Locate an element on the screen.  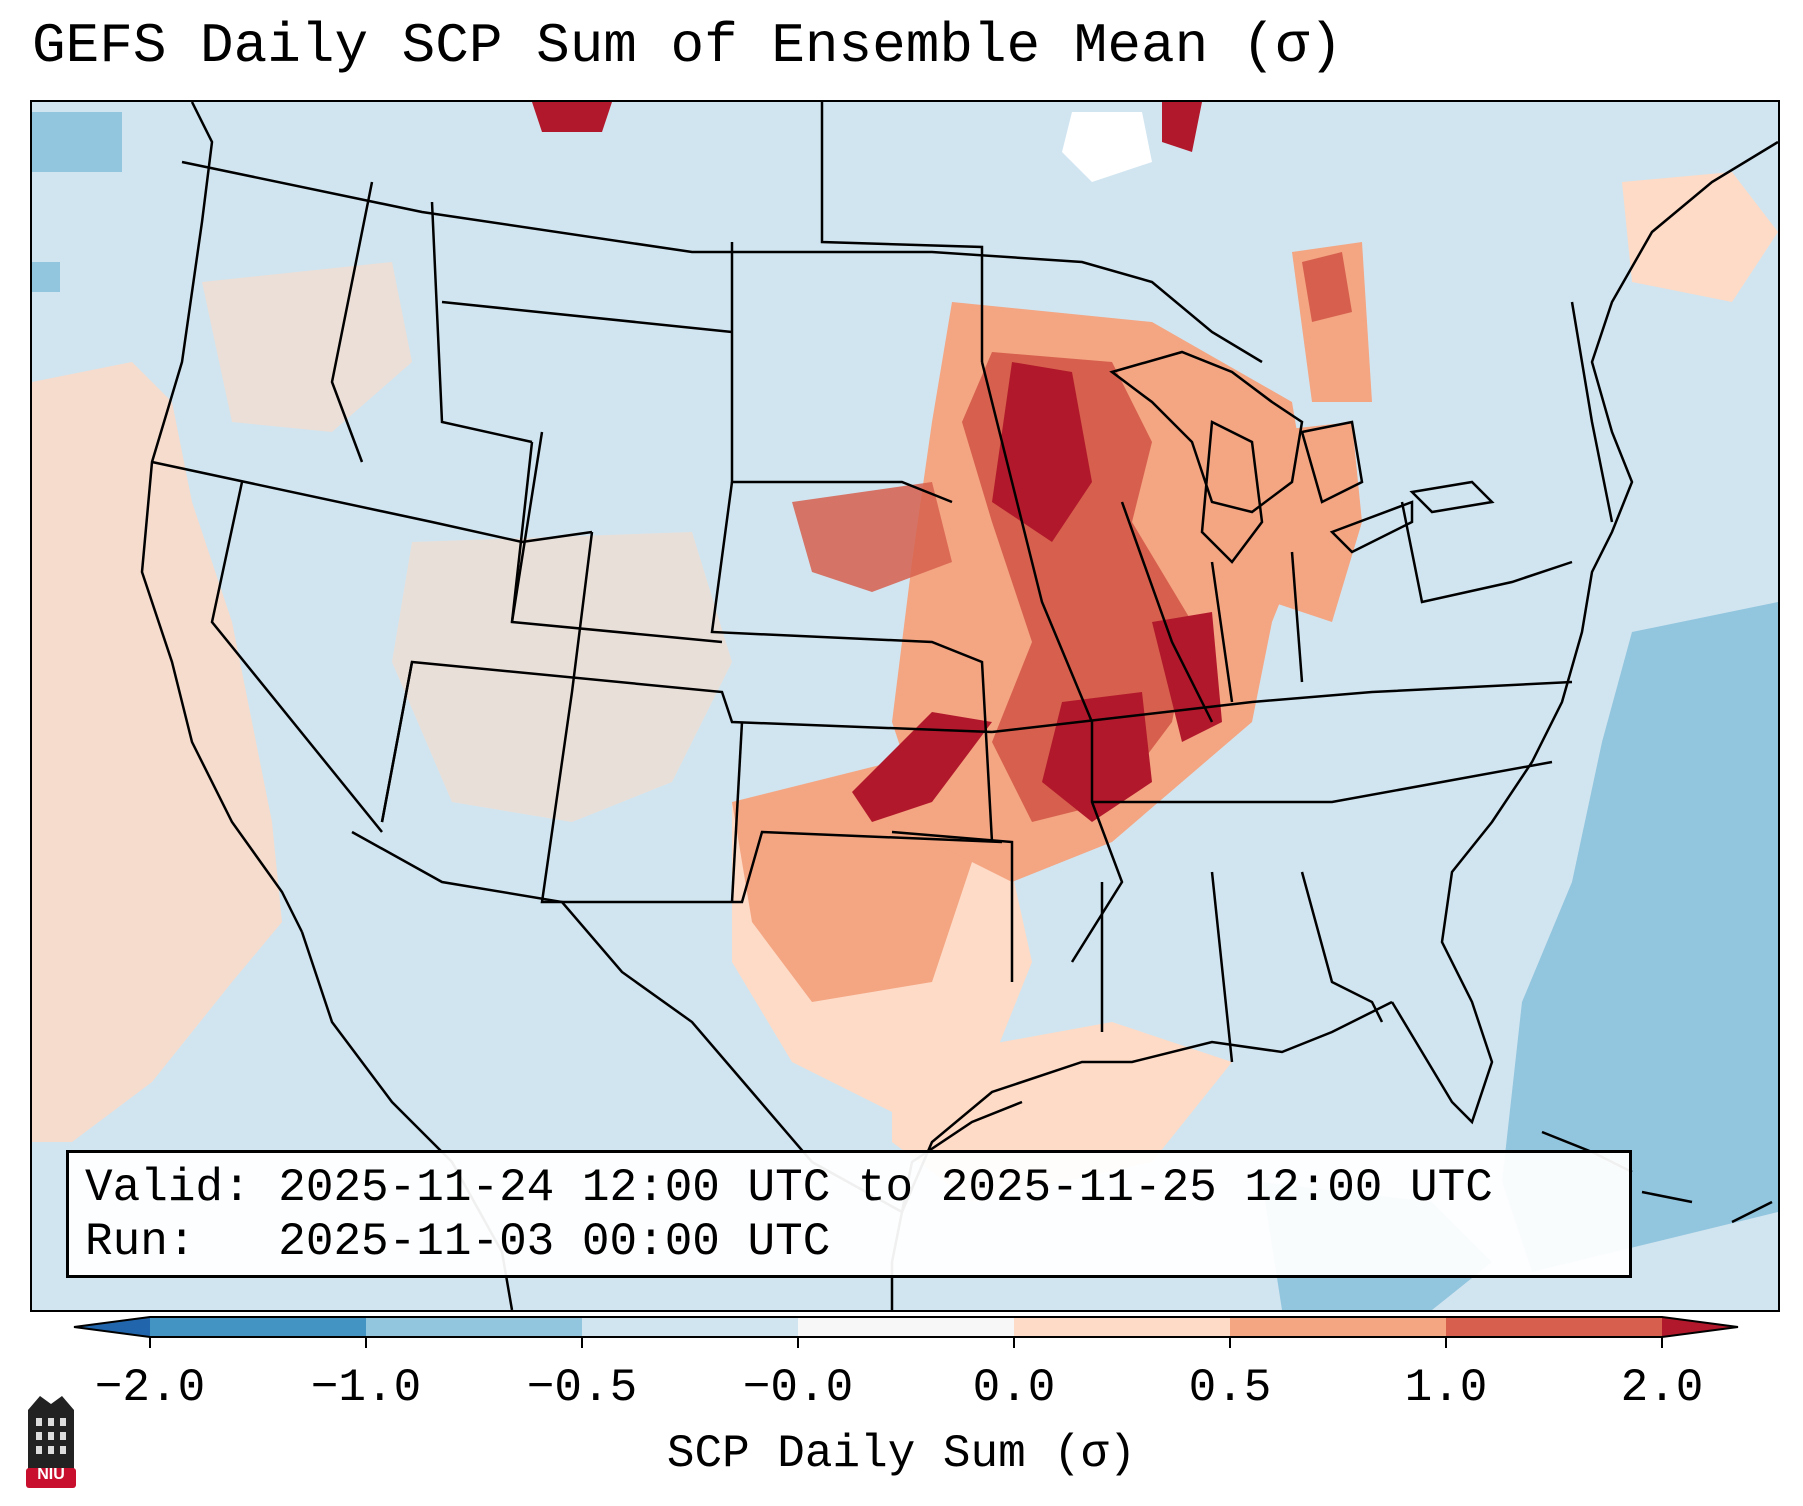
colorbar-label: SCP Daily Sum (σ) is located at coordinates (901, 1454).